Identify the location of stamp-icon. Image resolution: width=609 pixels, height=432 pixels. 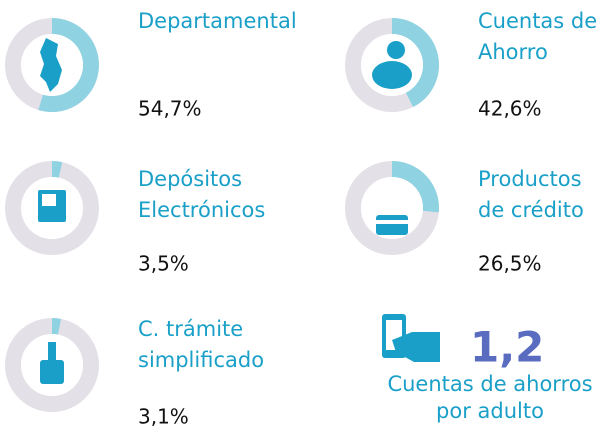
(52, 372).